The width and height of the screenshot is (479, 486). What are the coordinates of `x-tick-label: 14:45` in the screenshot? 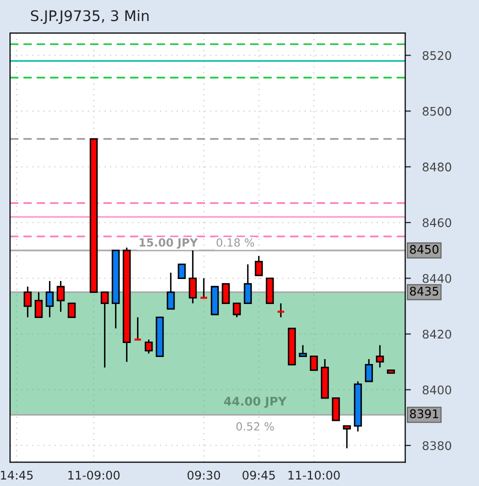 It's located at (16, 475).